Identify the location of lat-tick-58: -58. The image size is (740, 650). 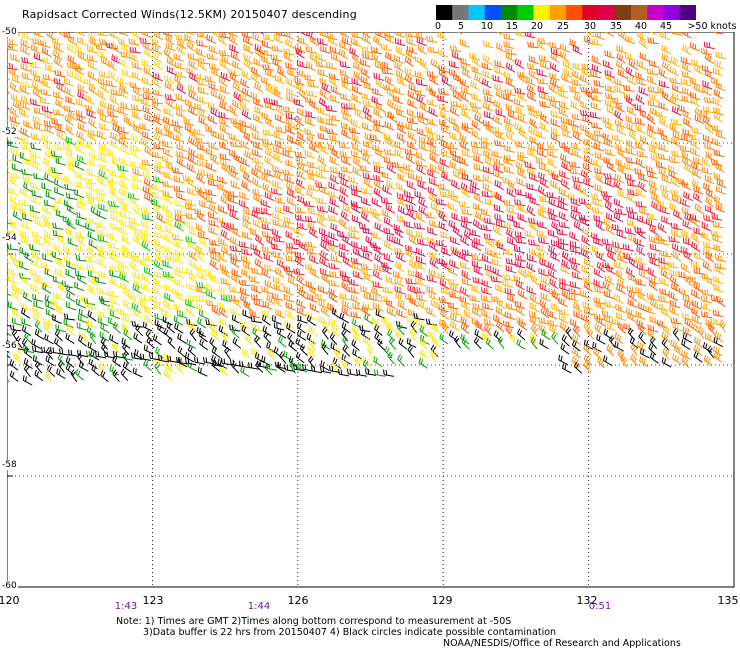
(9, 465).